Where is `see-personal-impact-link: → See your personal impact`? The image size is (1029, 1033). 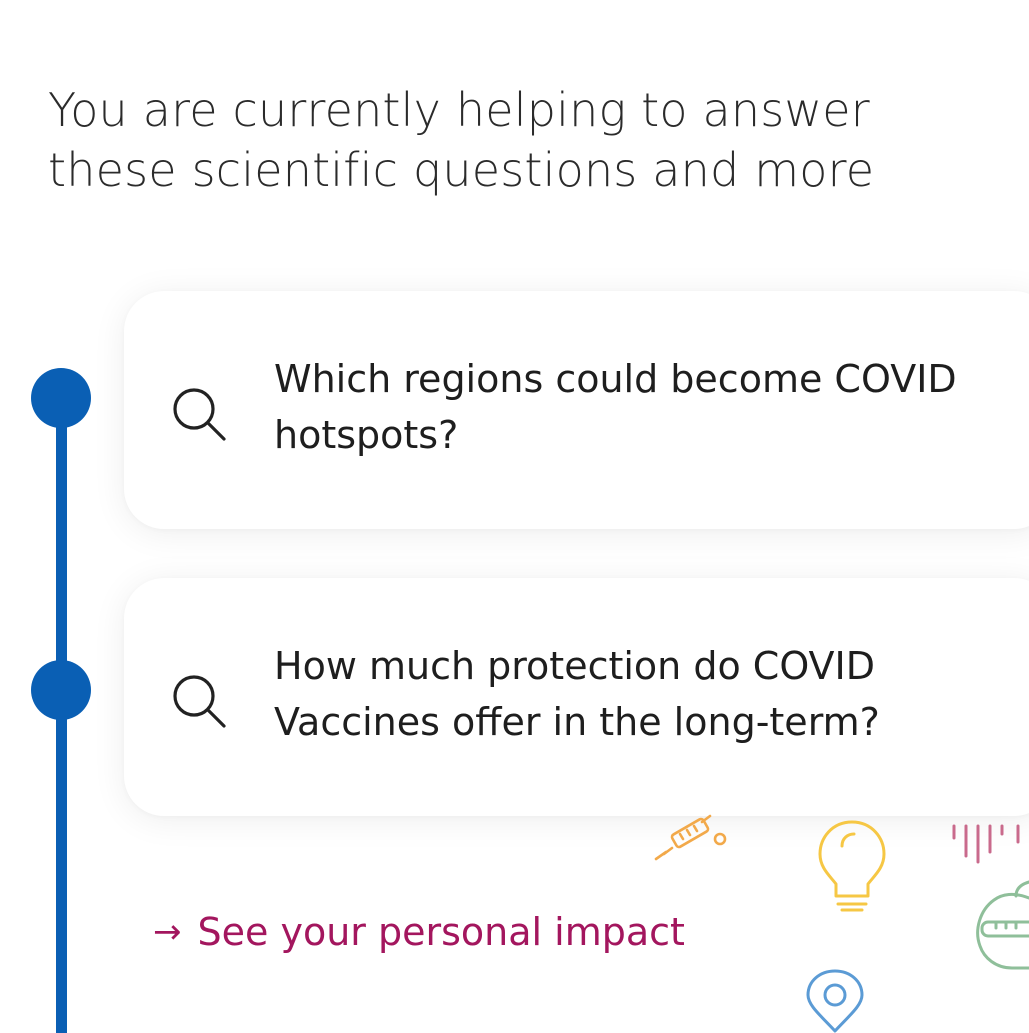
see-personal-impact-link: → See your personal impact is located at coordinates (419, 932).